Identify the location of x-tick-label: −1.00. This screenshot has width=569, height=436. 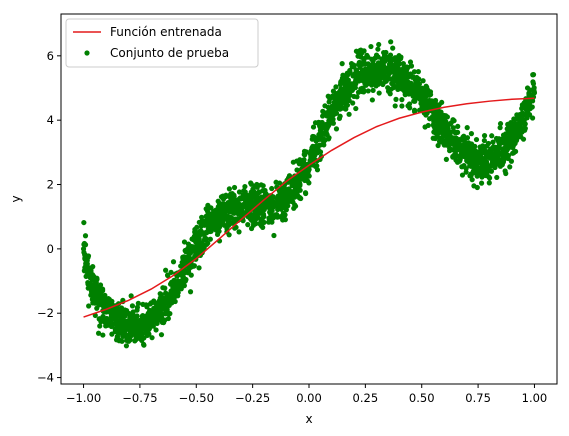
(83, 398).